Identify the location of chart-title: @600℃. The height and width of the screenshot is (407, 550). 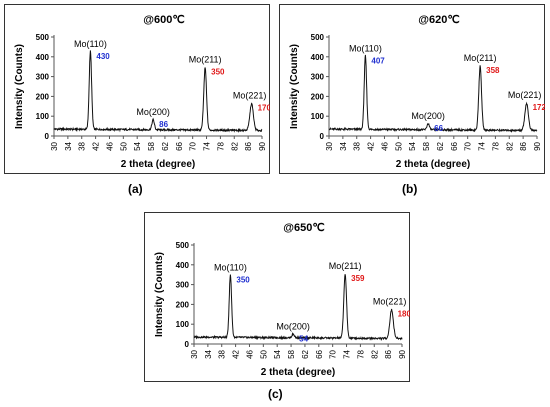
(163, 20).